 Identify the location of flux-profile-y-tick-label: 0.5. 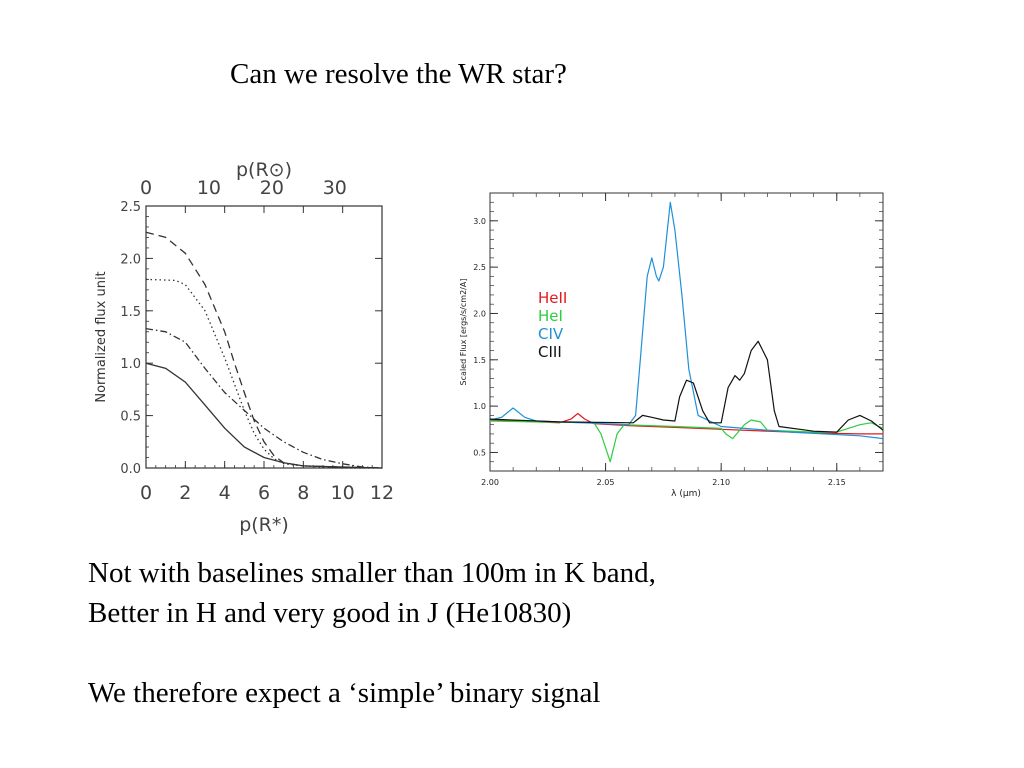
(130, 417).